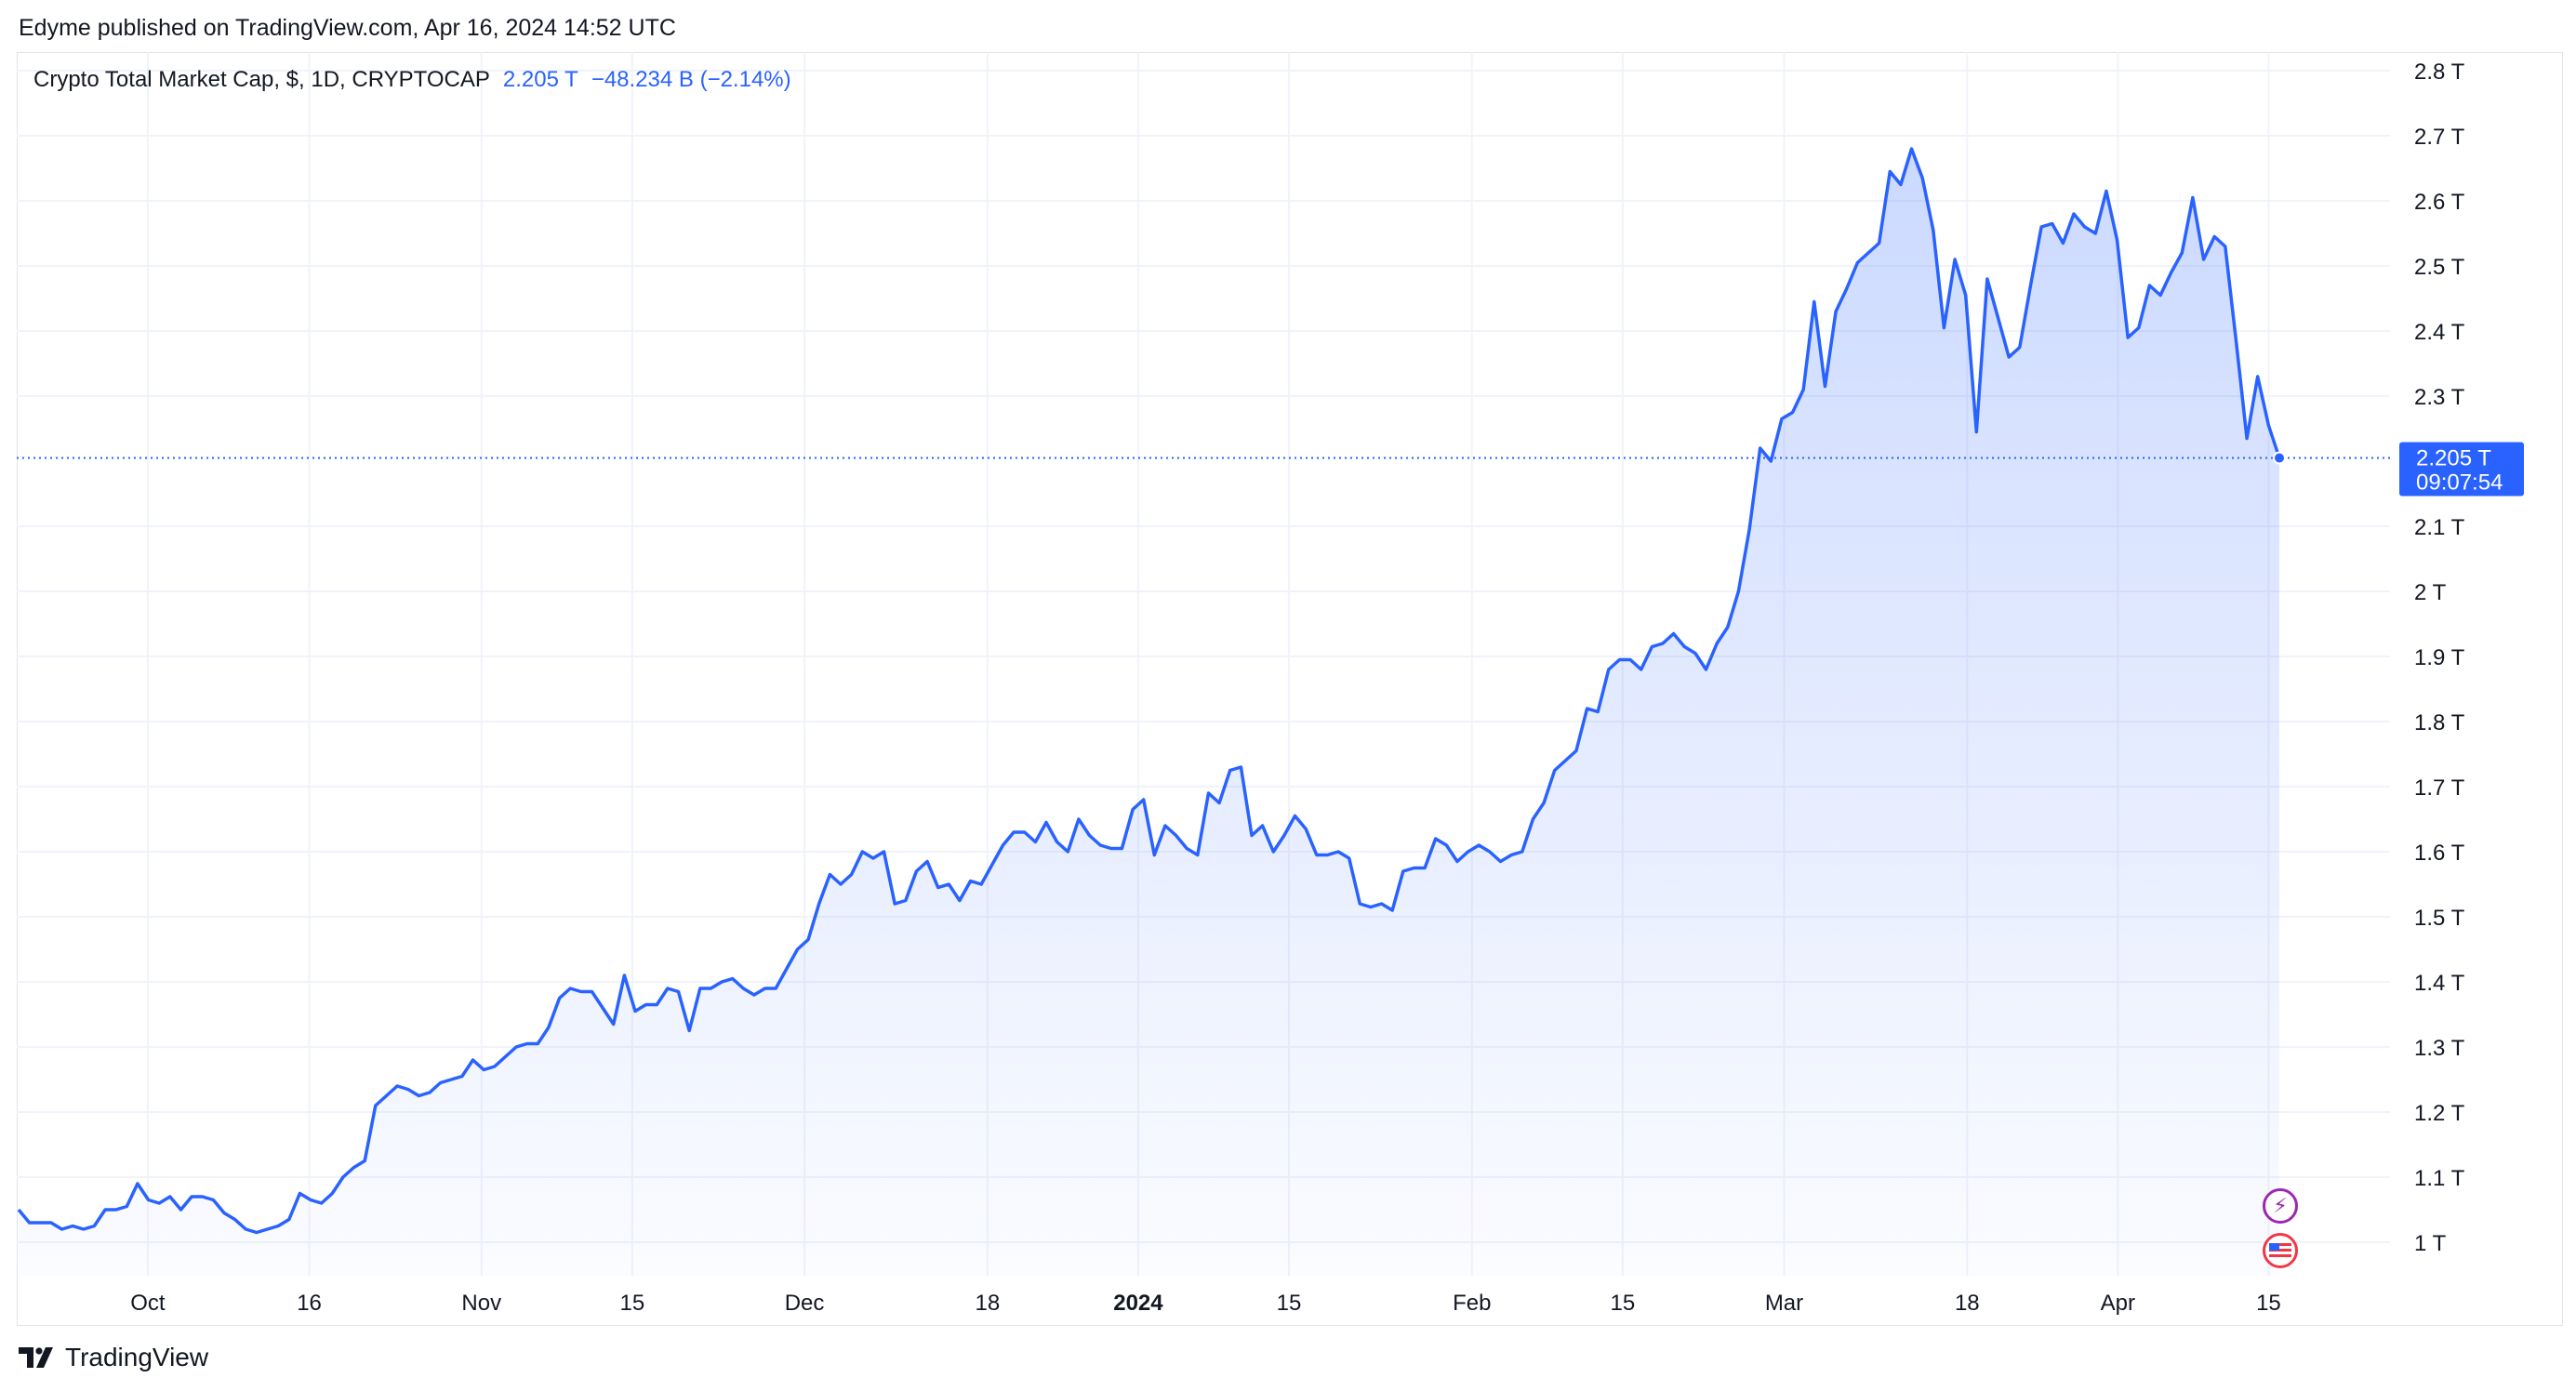 The image size is (2576, 1391). What do you see at coordinates (2118, 1303) in the screenshot?
I see `x-tick-label: Apr` at bounding box center [2118, 1303].